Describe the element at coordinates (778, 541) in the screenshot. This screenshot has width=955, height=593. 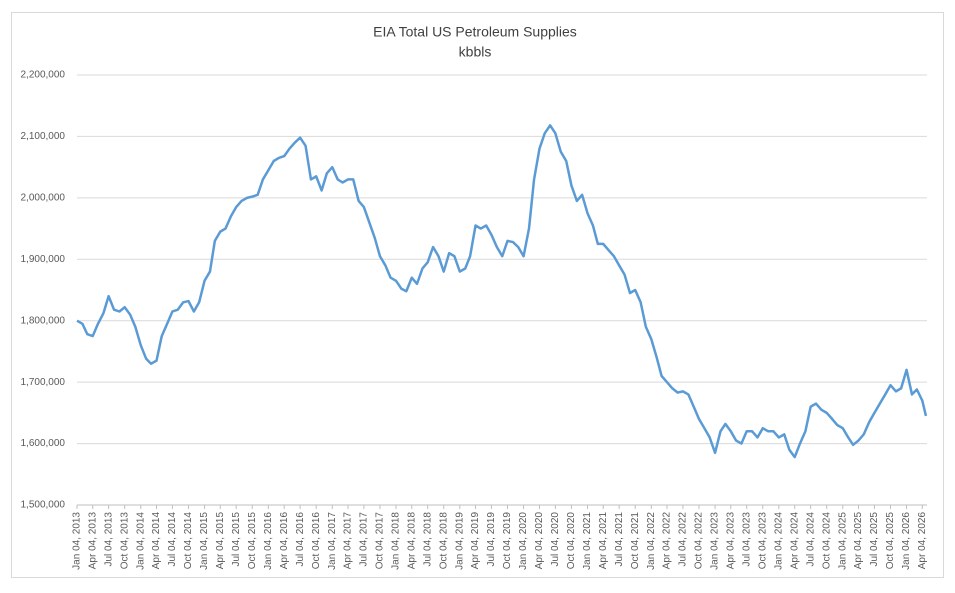
I see `x-tick-label: Jan 04, 2024` at that location.